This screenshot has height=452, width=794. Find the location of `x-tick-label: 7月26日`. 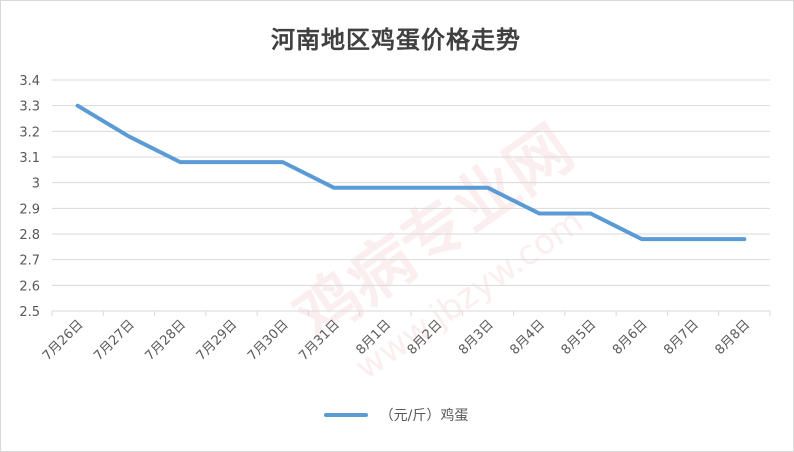

x-tick-label: 7月26日 is located at coordinates (63, 340).